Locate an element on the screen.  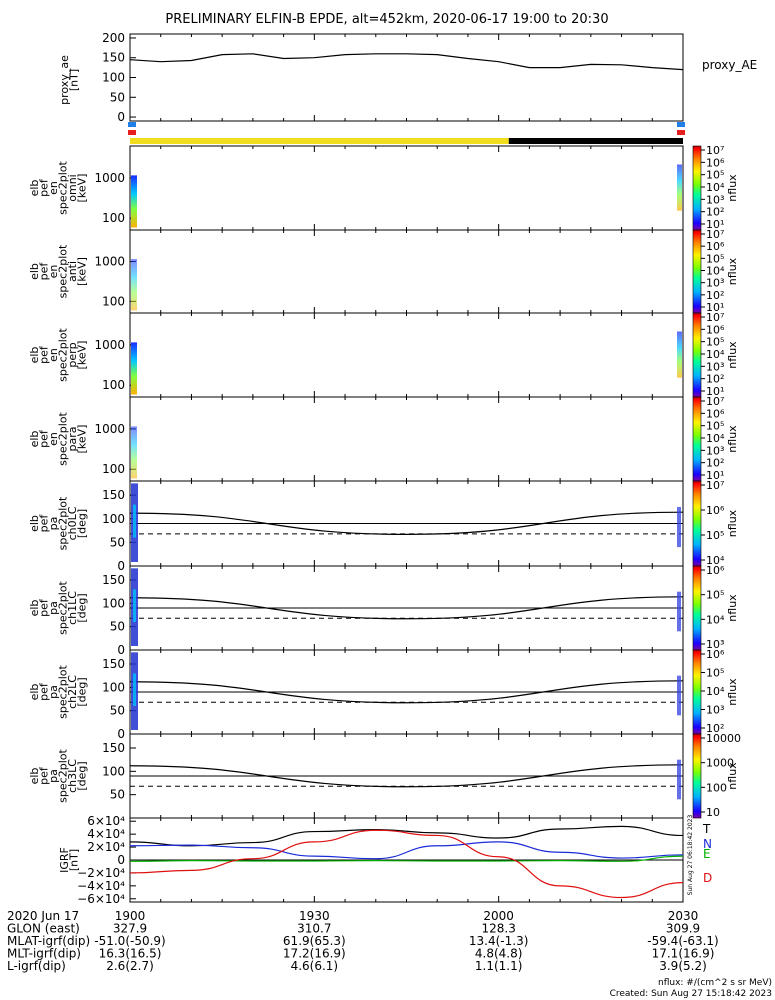
ch3-colorbar-label: 100 is located at coordinates (716, 787).